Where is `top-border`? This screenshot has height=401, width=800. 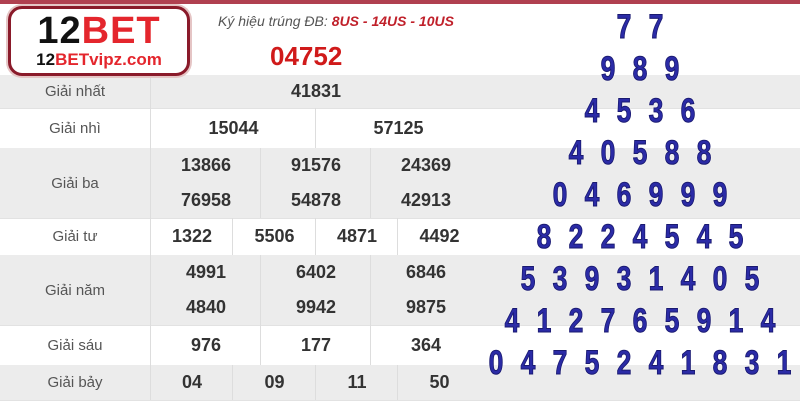
top-border is located at coordinates (400, 2).